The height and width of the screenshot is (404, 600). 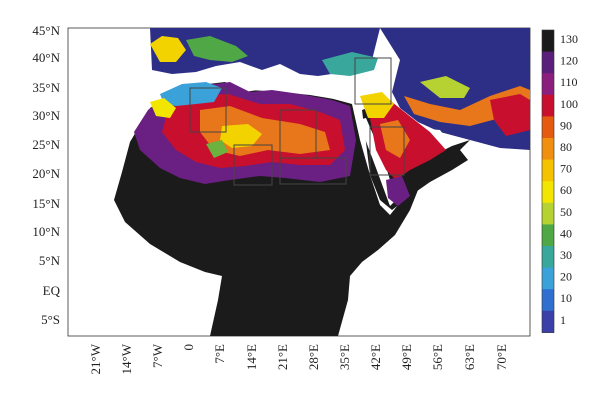 What do you see at coordinates (188, 347) in the screenshot?
I see `lon-tick-label: 0` at bounding box center [188, 347].